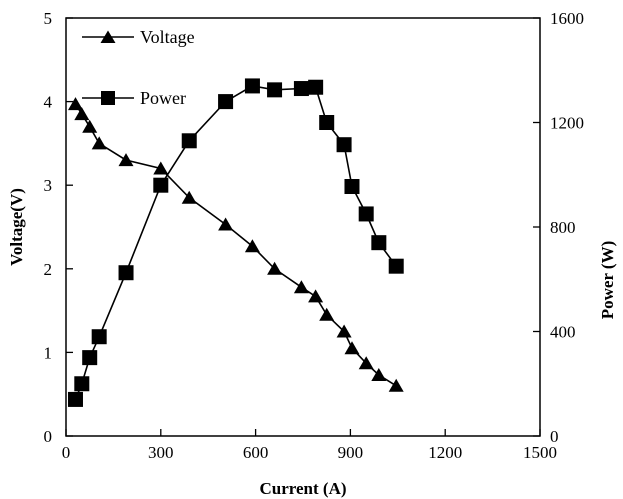 This screenshot has height=499, width=623. Describe the element at coordinates (161, 452) in the screenshot. I see `x-tick-label: 300` at that location.